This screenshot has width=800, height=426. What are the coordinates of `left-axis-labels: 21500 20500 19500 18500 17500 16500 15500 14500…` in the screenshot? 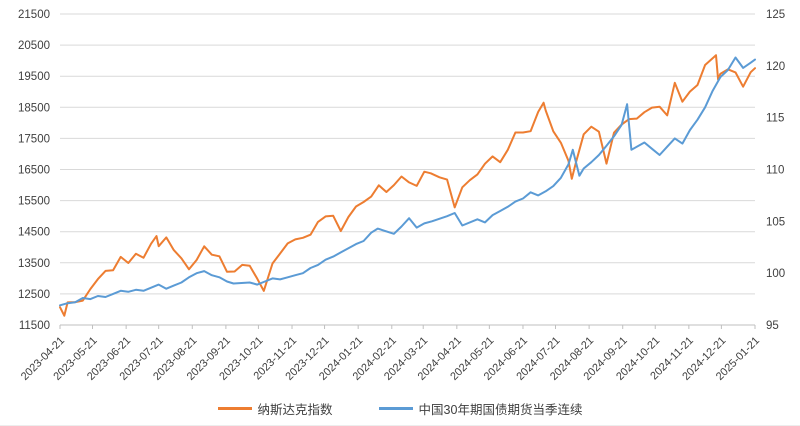 It's located at (34, 170).